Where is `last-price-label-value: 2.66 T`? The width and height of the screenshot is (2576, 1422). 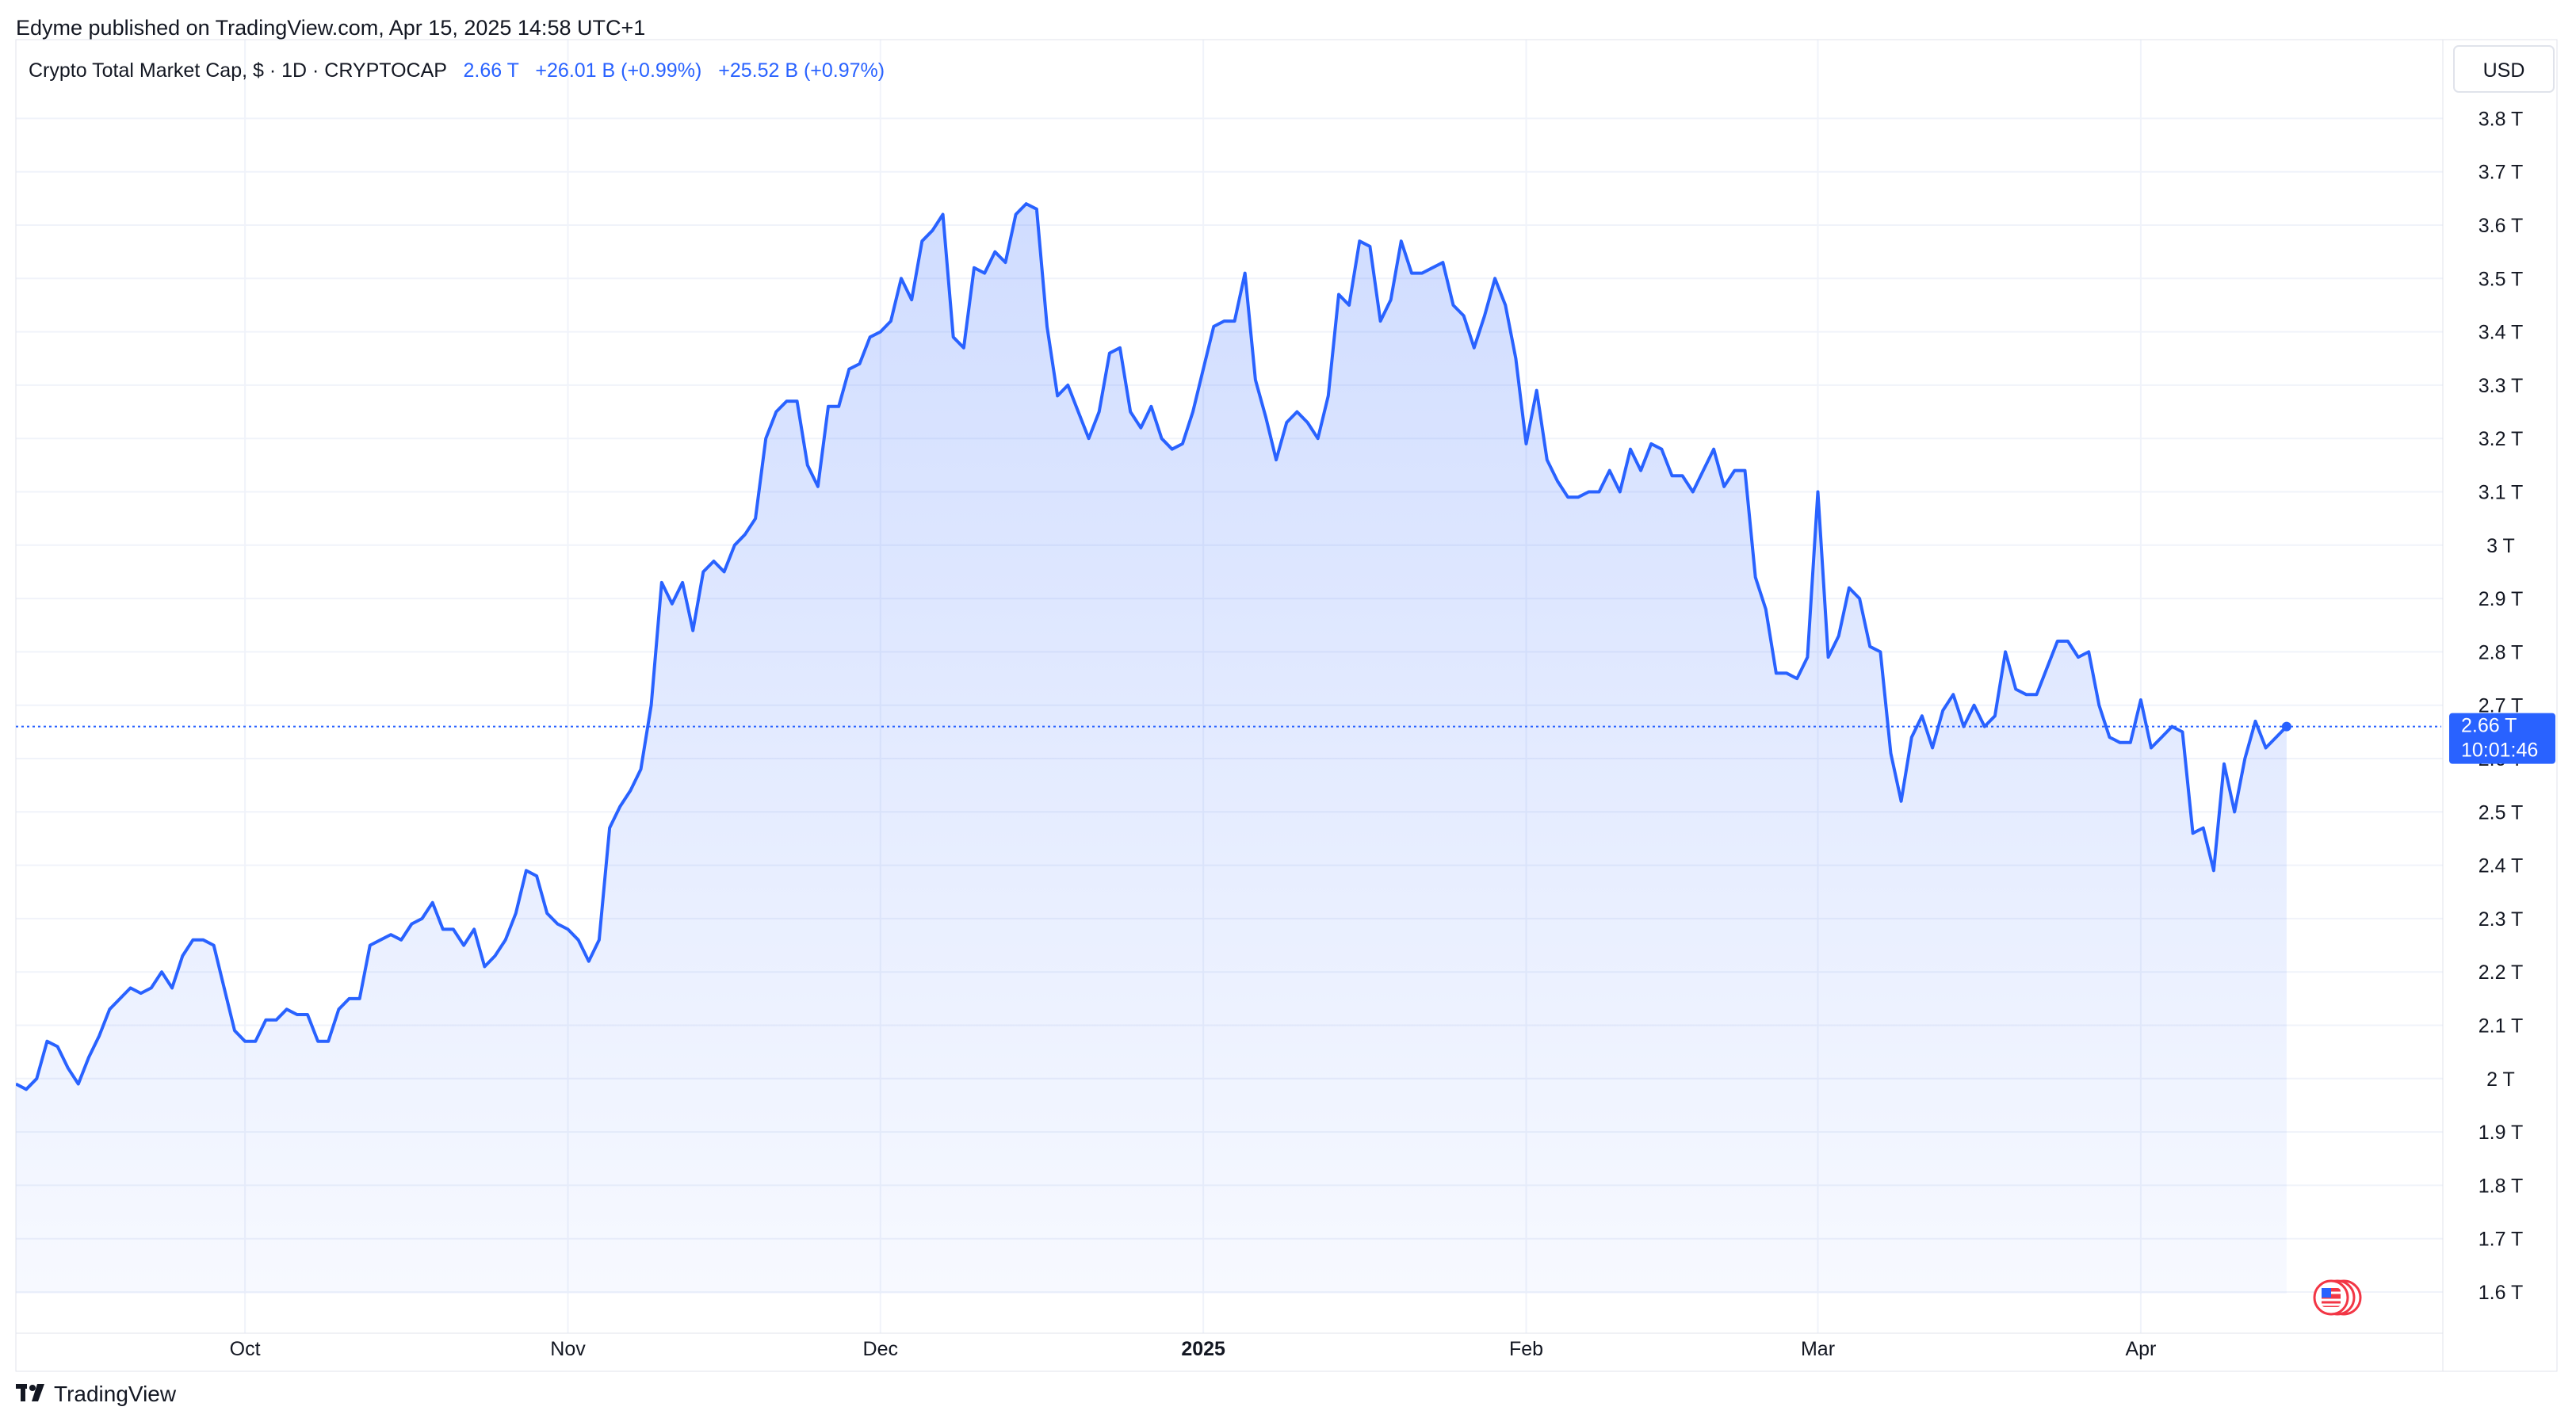 last-price-label-value: 2.66 T is located at coordinates (2489, 726).